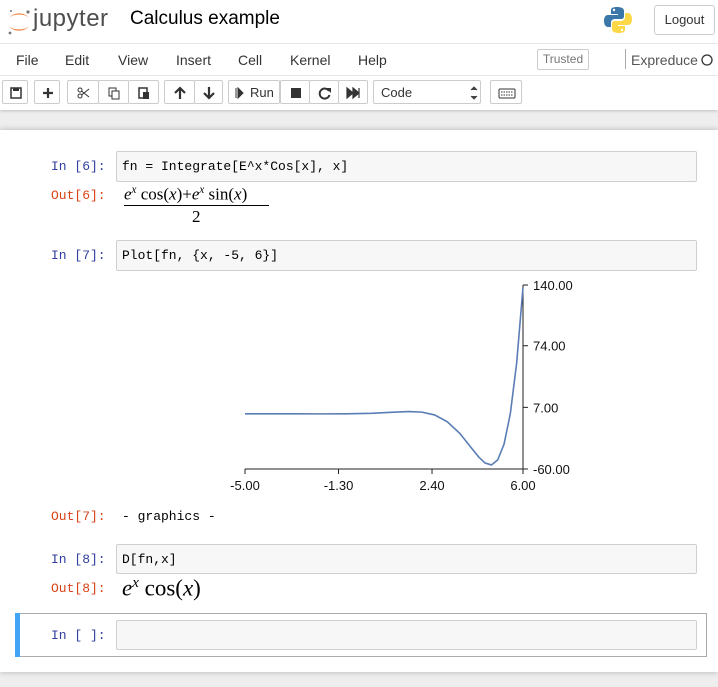 Image resolution: width=718 pixels, height=687 pixels. What do you see at coordinates (427, 92) in the screenshot?
I see `cell-type-select: Code` at bounding box center [427, 92].